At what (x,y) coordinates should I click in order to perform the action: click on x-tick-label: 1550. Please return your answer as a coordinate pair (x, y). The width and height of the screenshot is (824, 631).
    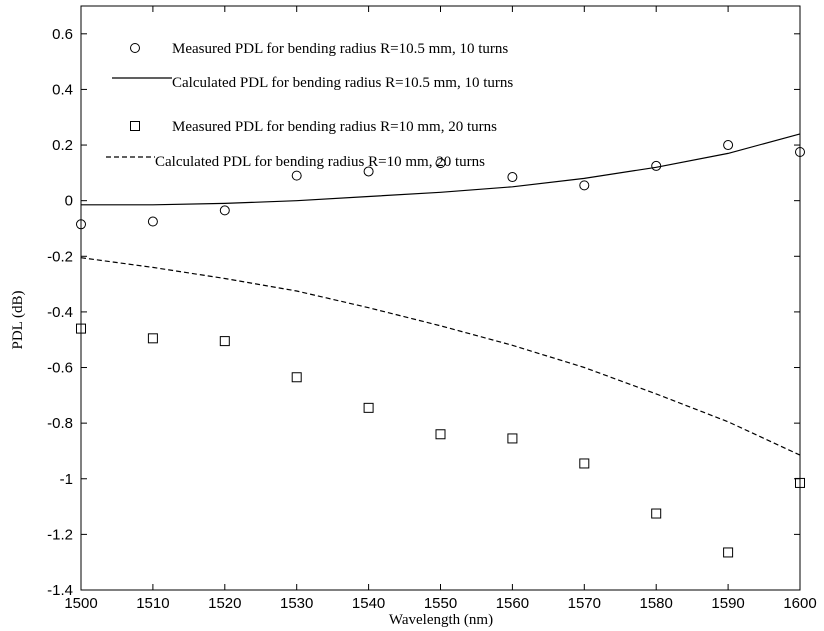
    Looking at the image, I should click on (440, 603).